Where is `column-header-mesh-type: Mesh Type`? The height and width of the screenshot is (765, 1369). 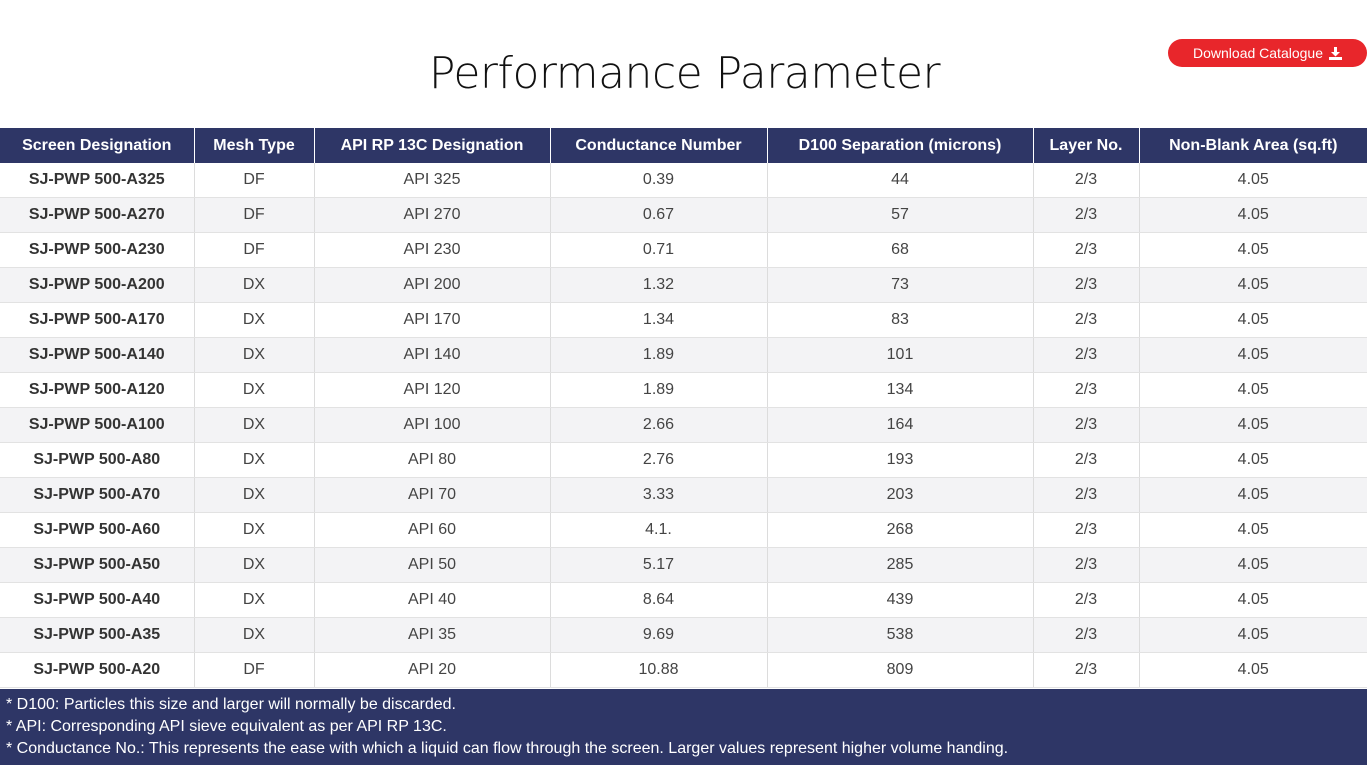 column-header-mesh-type: Mesh Type is located at coordinates (253, 145).